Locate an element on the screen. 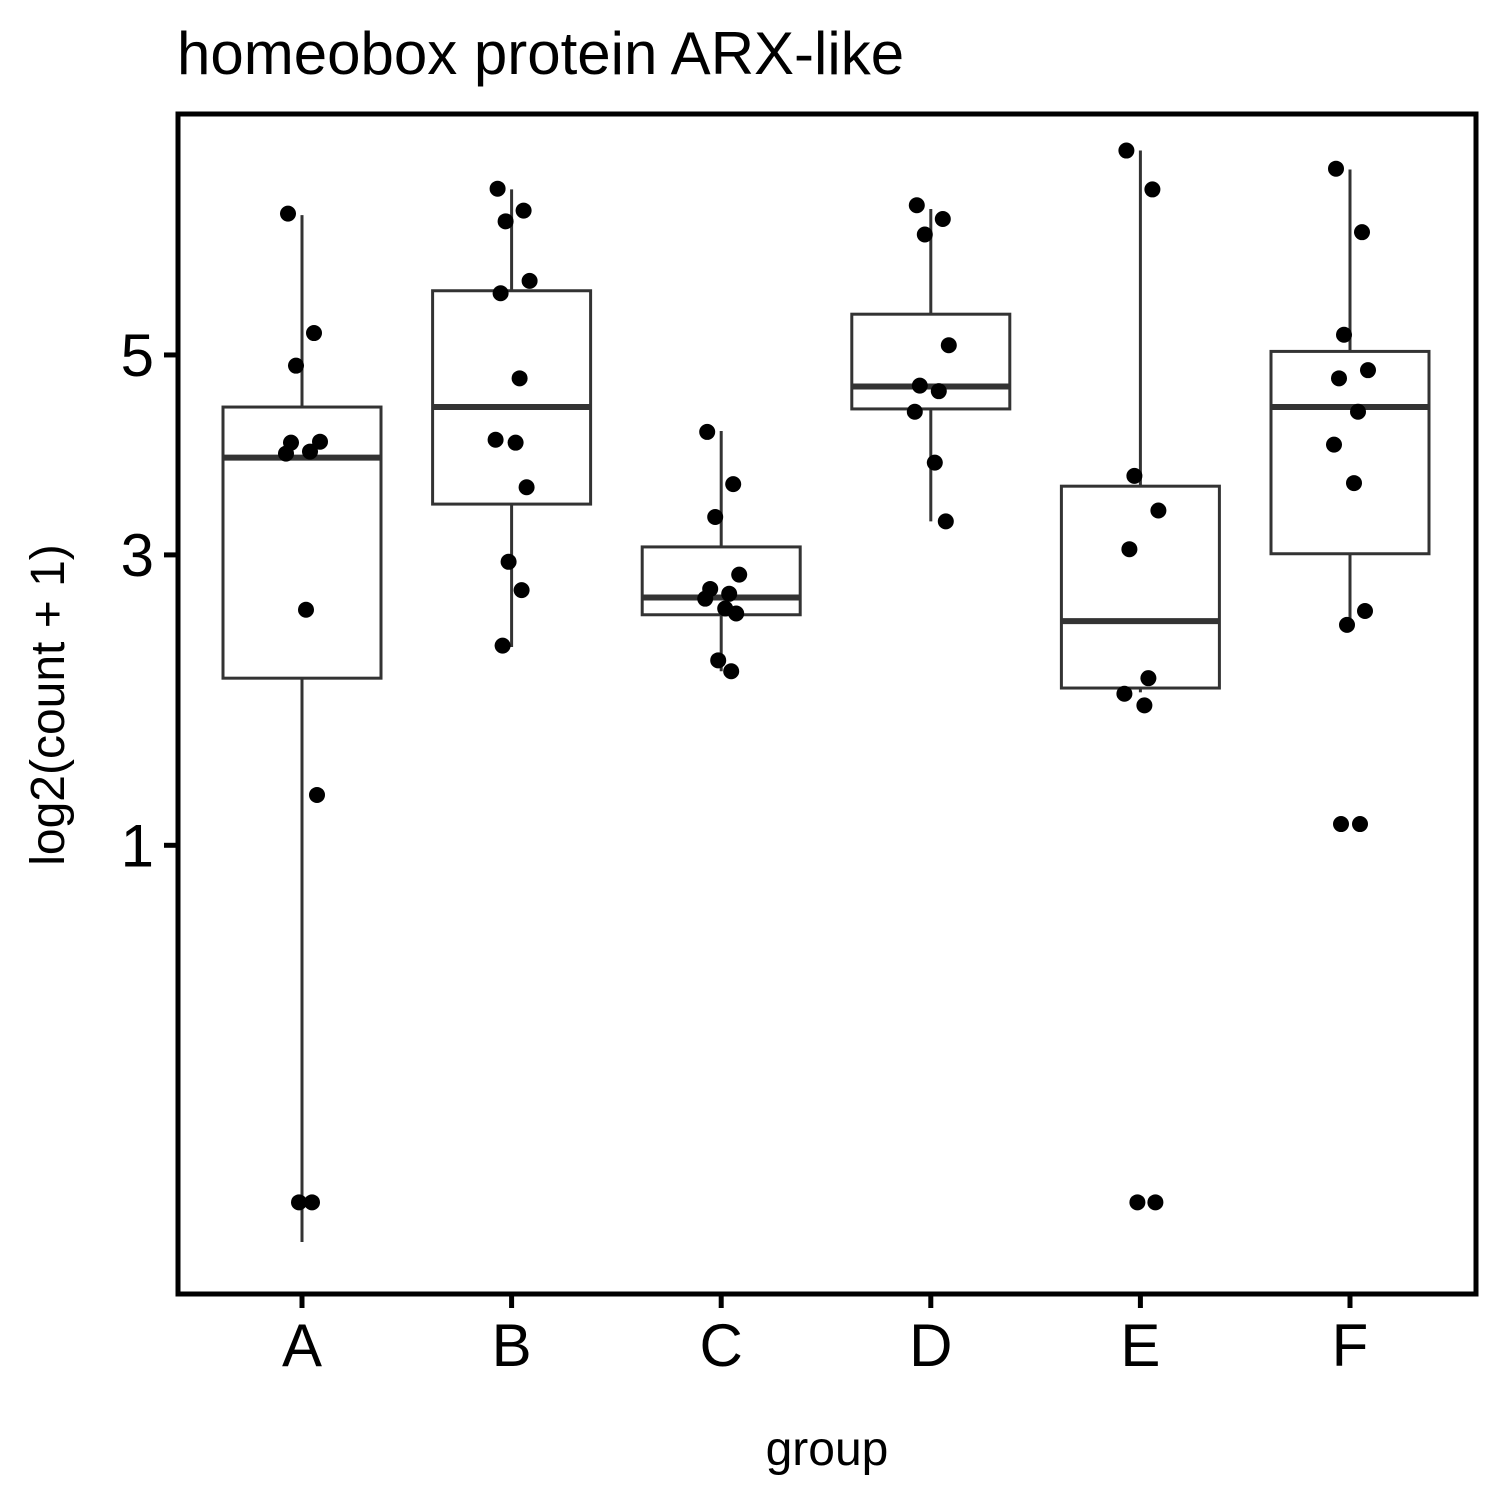 This screenshot has height=1500, width=1500. x-tick-label-F: F is located at coordinates (1350, 1345).